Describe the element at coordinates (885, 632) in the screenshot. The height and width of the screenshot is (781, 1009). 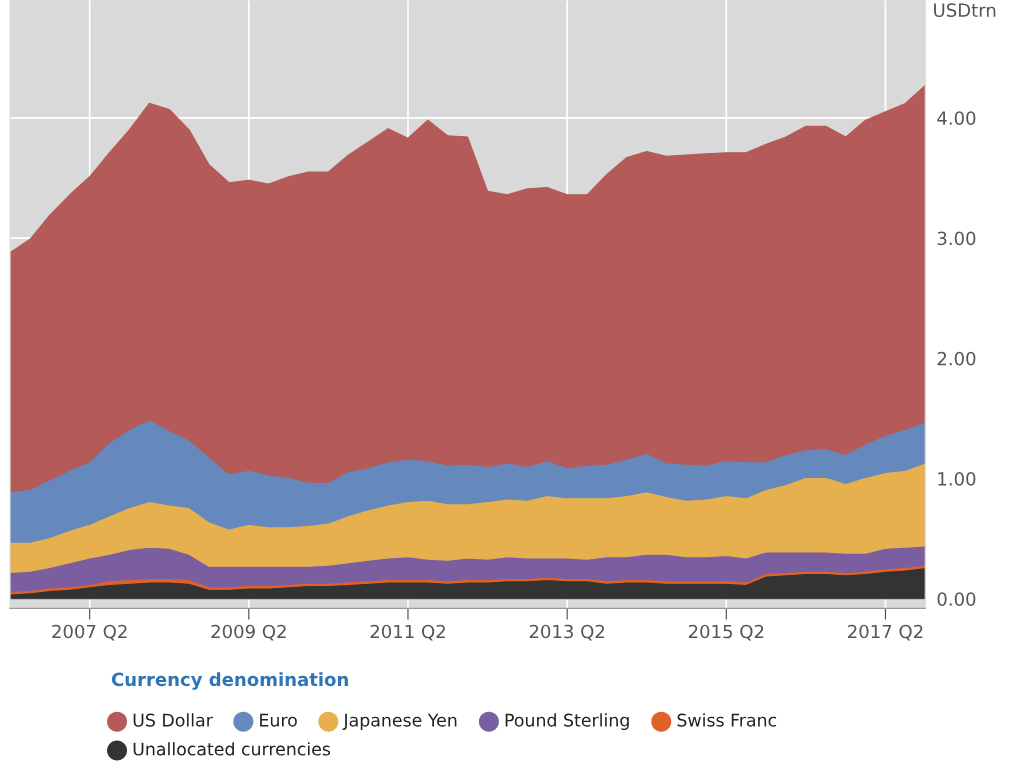
I see `x-tick-label: 2017 Q2` at that location.